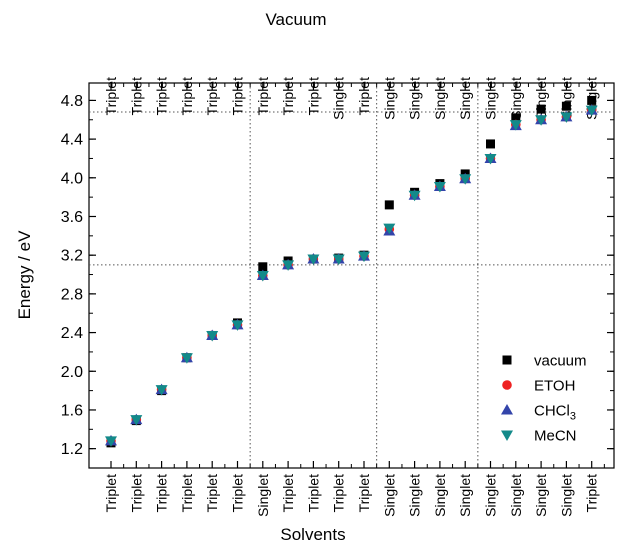 This screenshot has width=619, height=545. Describe the element at coordinates (72, 372) in the screenshot. I see `y-tick-label: 2.0` at that location.